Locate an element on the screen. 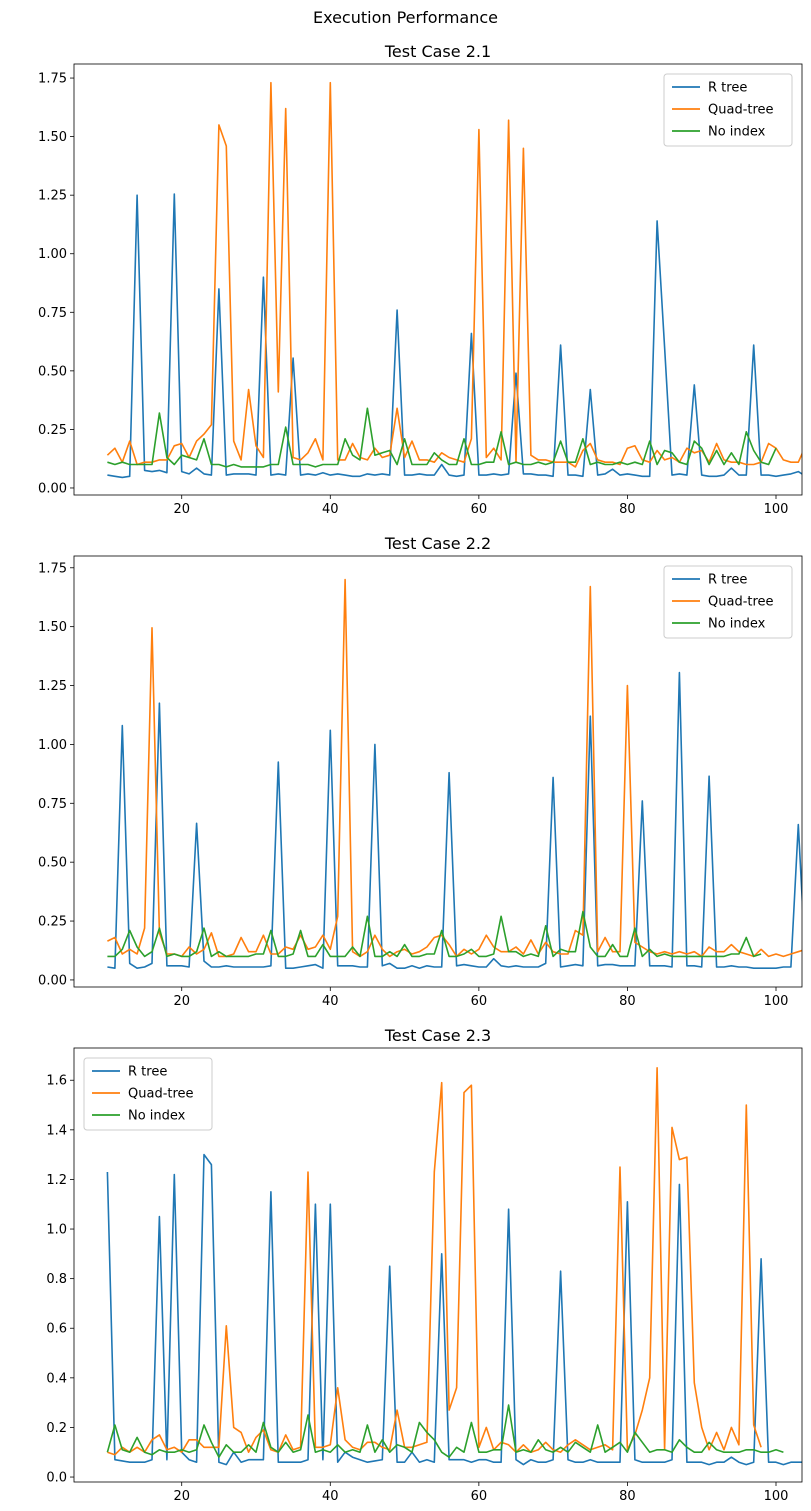  figure-title: Execution Performance is located at coordinates (405, 17).